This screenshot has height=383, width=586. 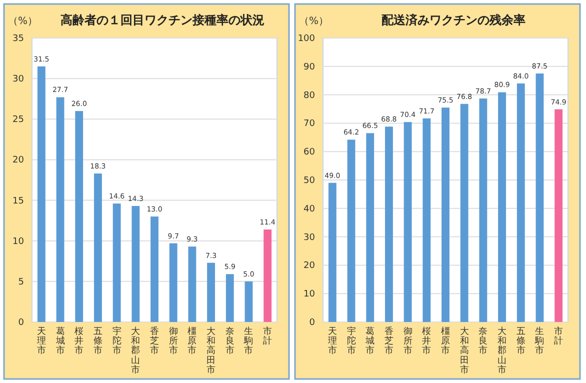 What do you see at coordinates (310, 95) in the screenshot?
I see `y-tick-label: 80` at bounding box center [310, 95].